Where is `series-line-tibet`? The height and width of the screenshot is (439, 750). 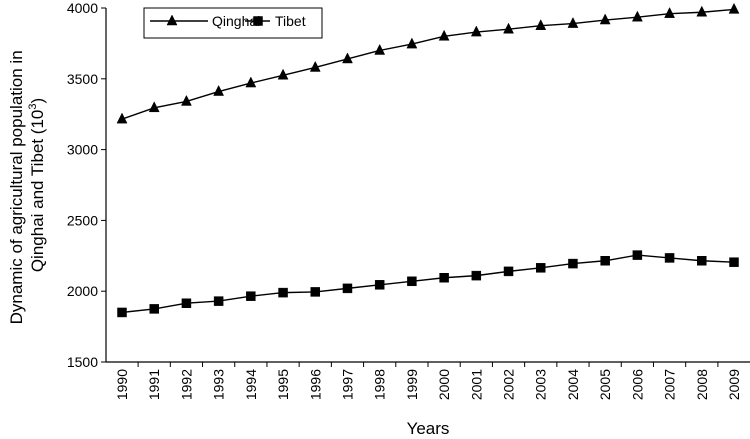
series-line-tibet is located at coordinates (428, 284).